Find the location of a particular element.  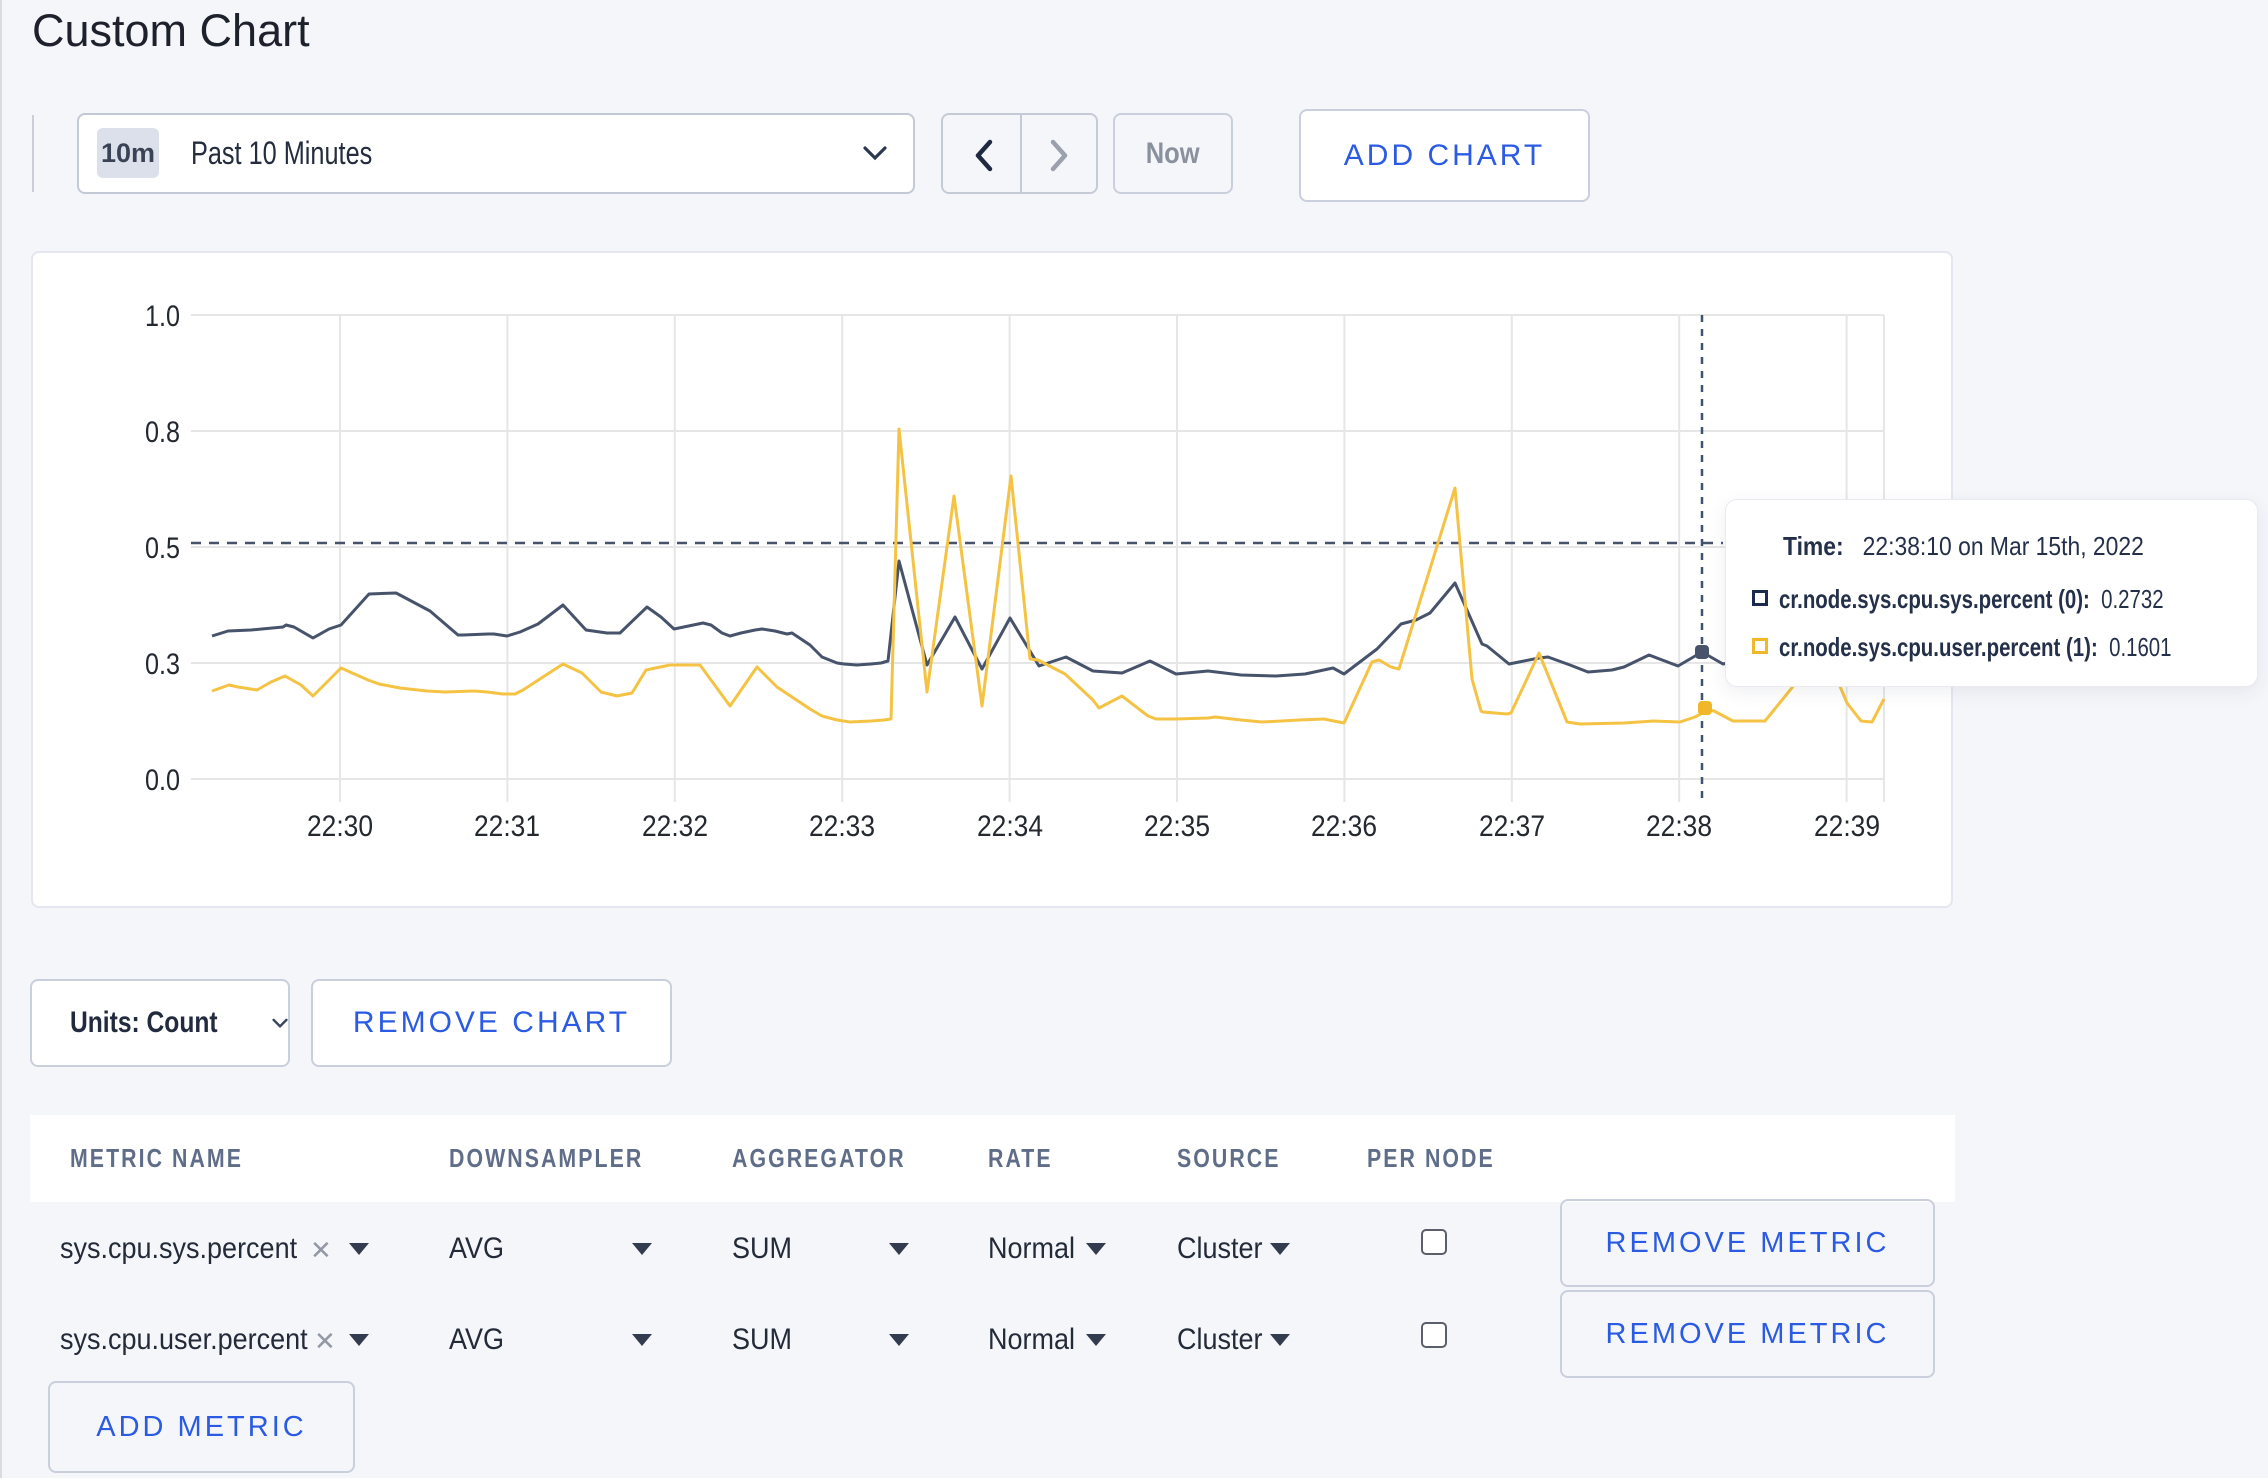

svg-text: 0.3 is located at coordinates (162, 664).